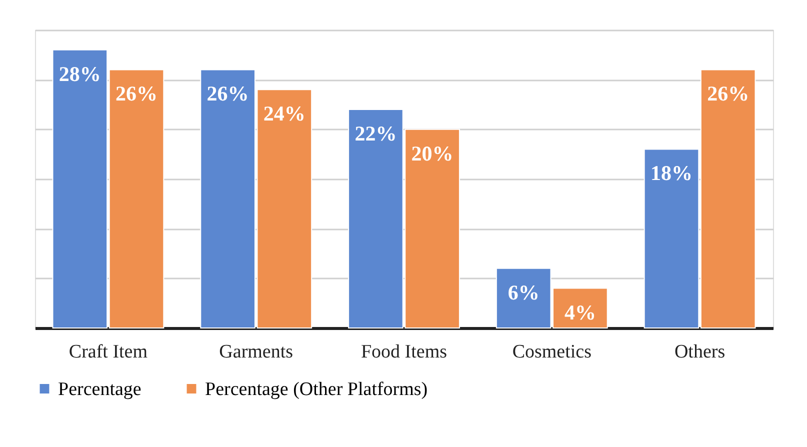 This screenshot has height=447, width=807. Describe the element at coordinates (284, 114) in the screenshot. I see `data-label: 24%` at that location.